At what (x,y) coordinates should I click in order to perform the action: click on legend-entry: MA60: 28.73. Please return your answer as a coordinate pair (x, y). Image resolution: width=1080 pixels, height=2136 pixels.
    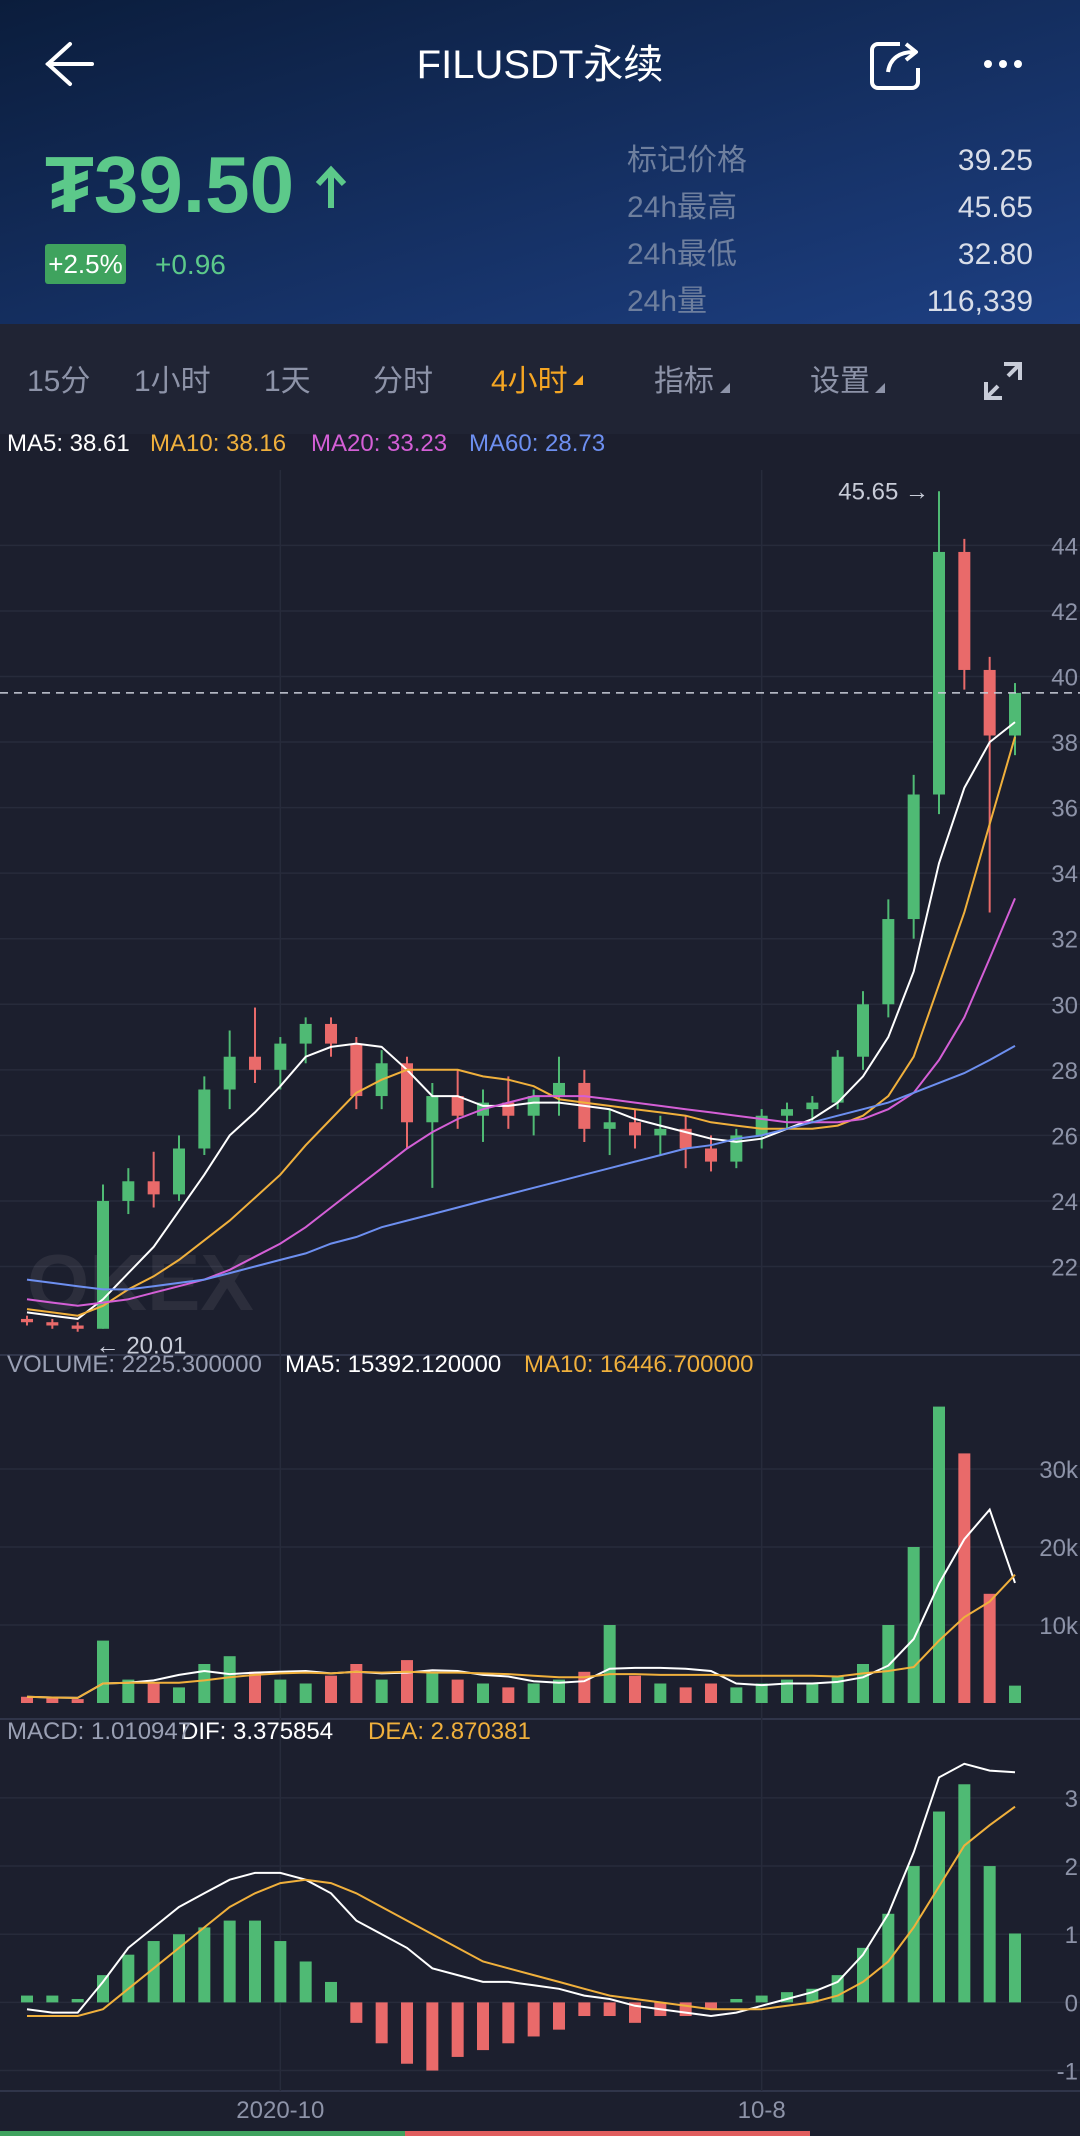
    Looking at the image, I should click on (537, 443).